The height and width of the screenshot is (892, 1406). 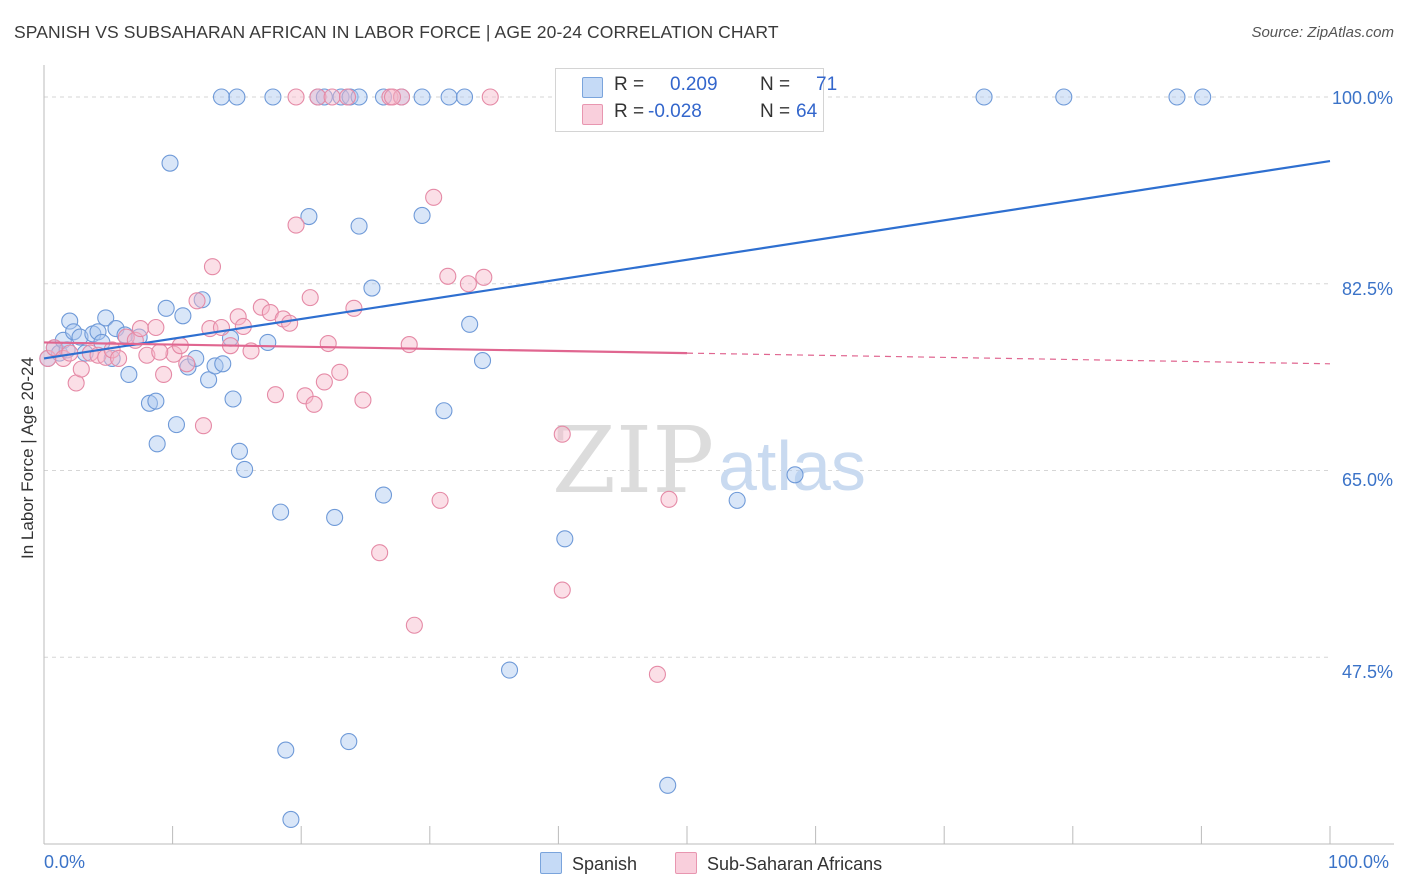 What do you see at coordinates (827, 84) in the screenshot?
I see `legend-n-value: 71` at bounding box center [827, 84].